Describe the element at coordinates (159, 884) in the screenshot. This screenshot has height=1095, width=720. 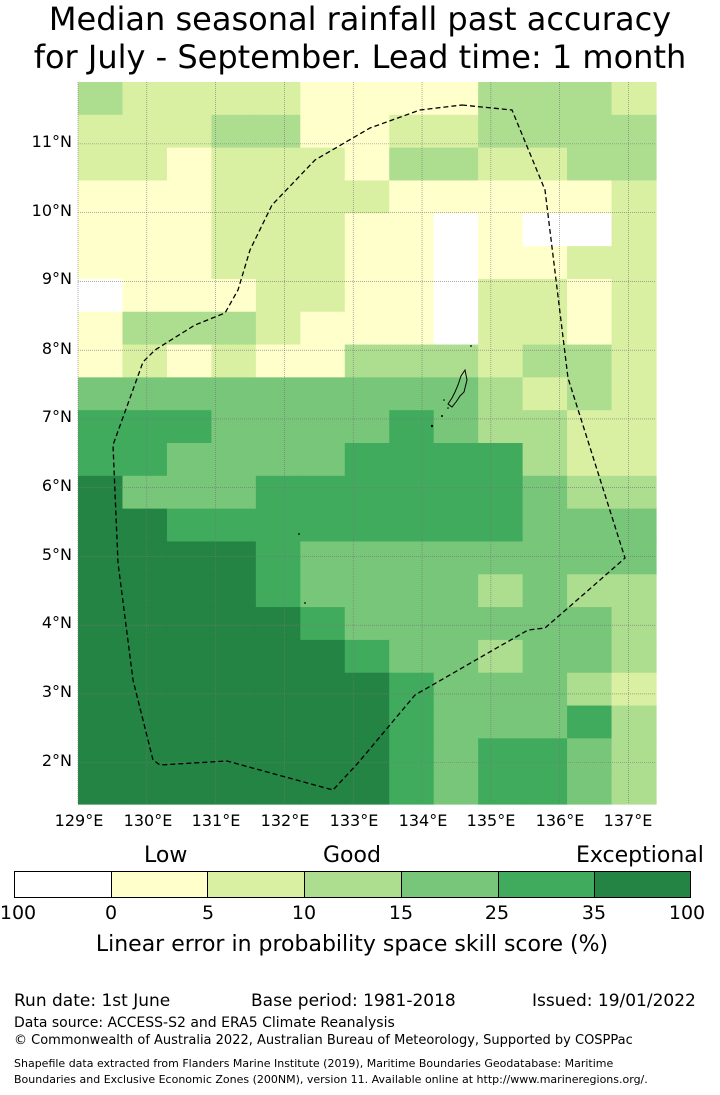
I see `colorbar-segment` at that location.